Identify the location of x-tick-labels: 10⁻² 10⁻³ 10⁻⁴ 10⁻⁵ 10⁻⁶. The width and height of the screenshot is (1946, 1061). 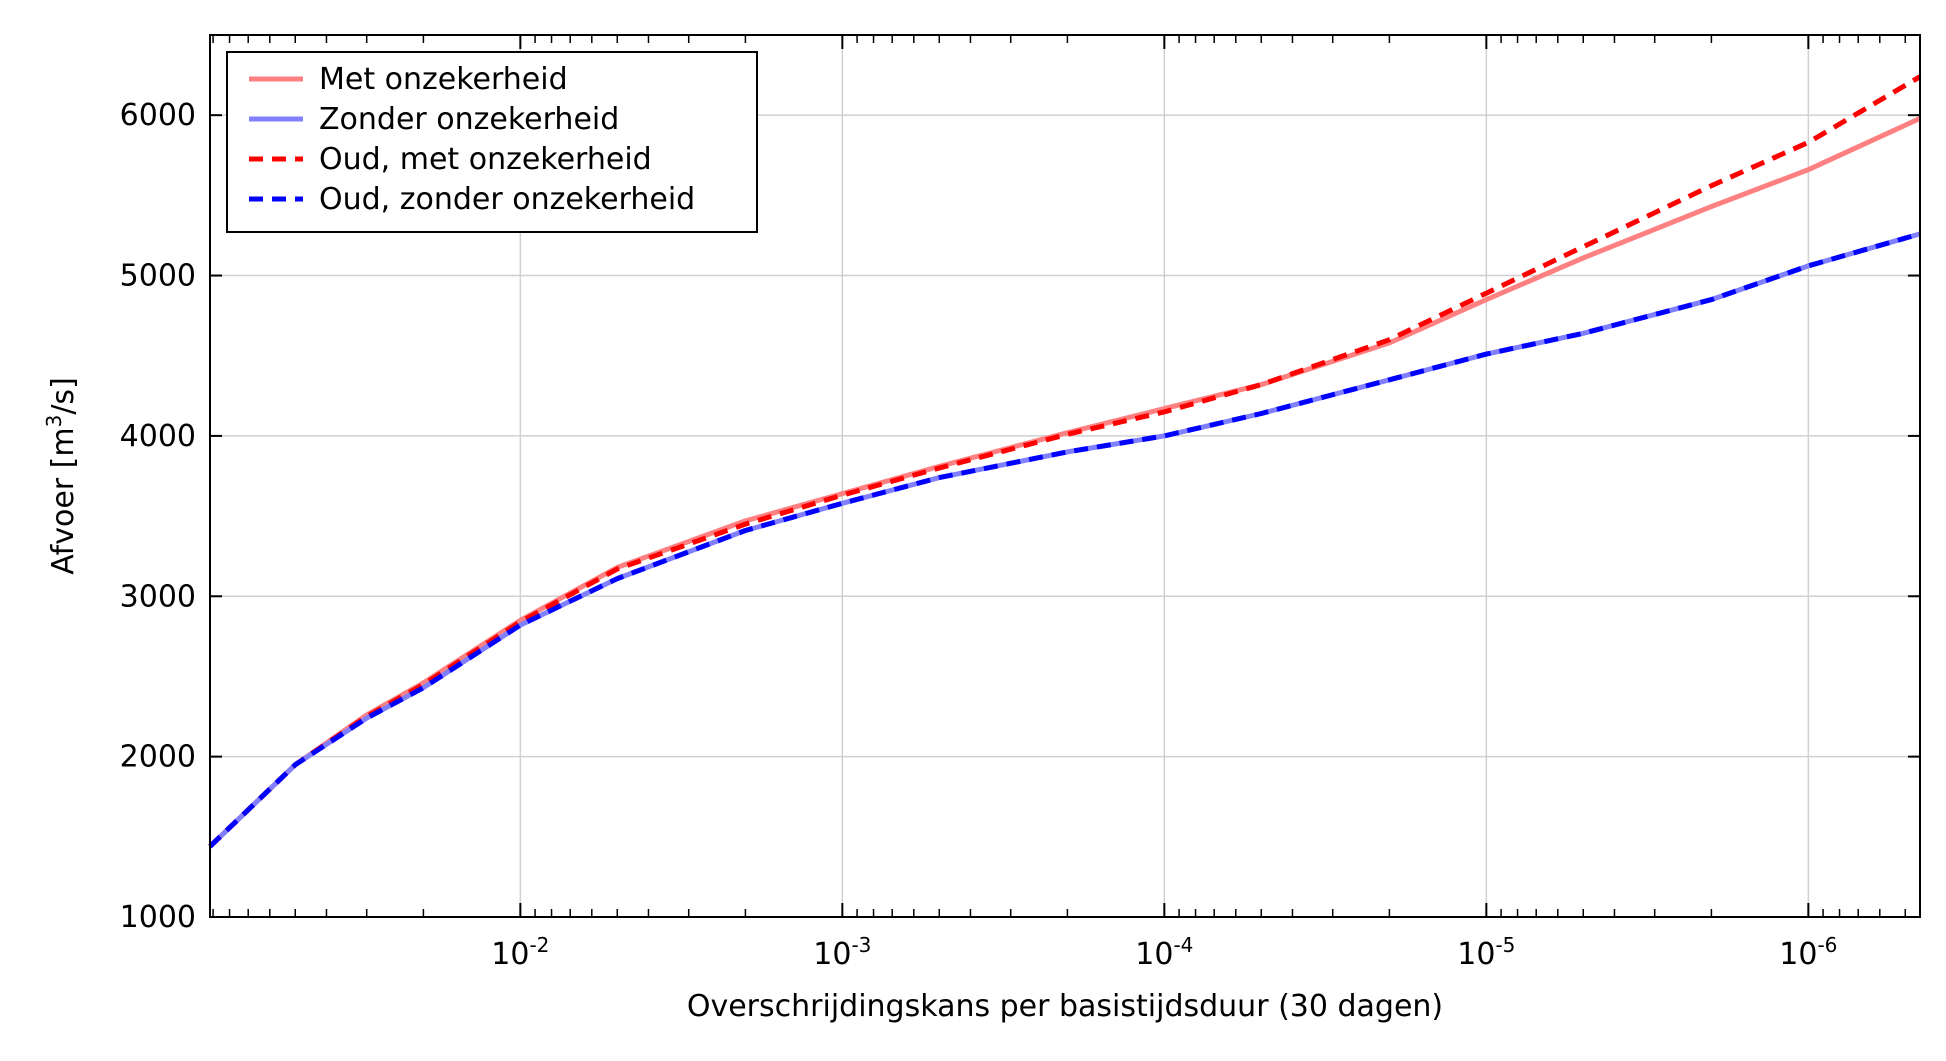
(1164, 952).